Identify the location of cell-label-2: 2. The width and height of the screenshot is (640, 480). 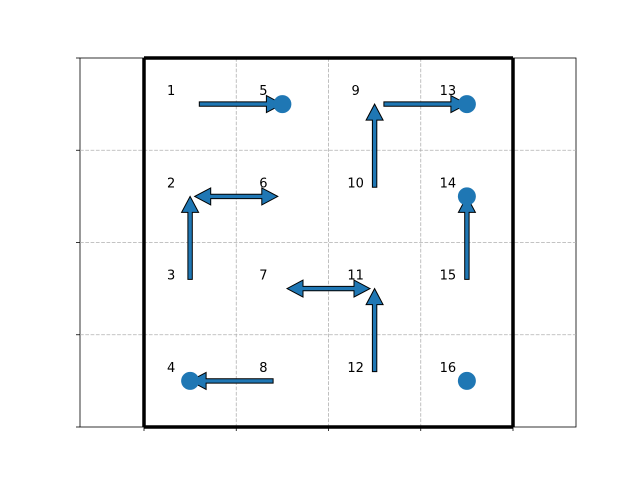
(171, 183).